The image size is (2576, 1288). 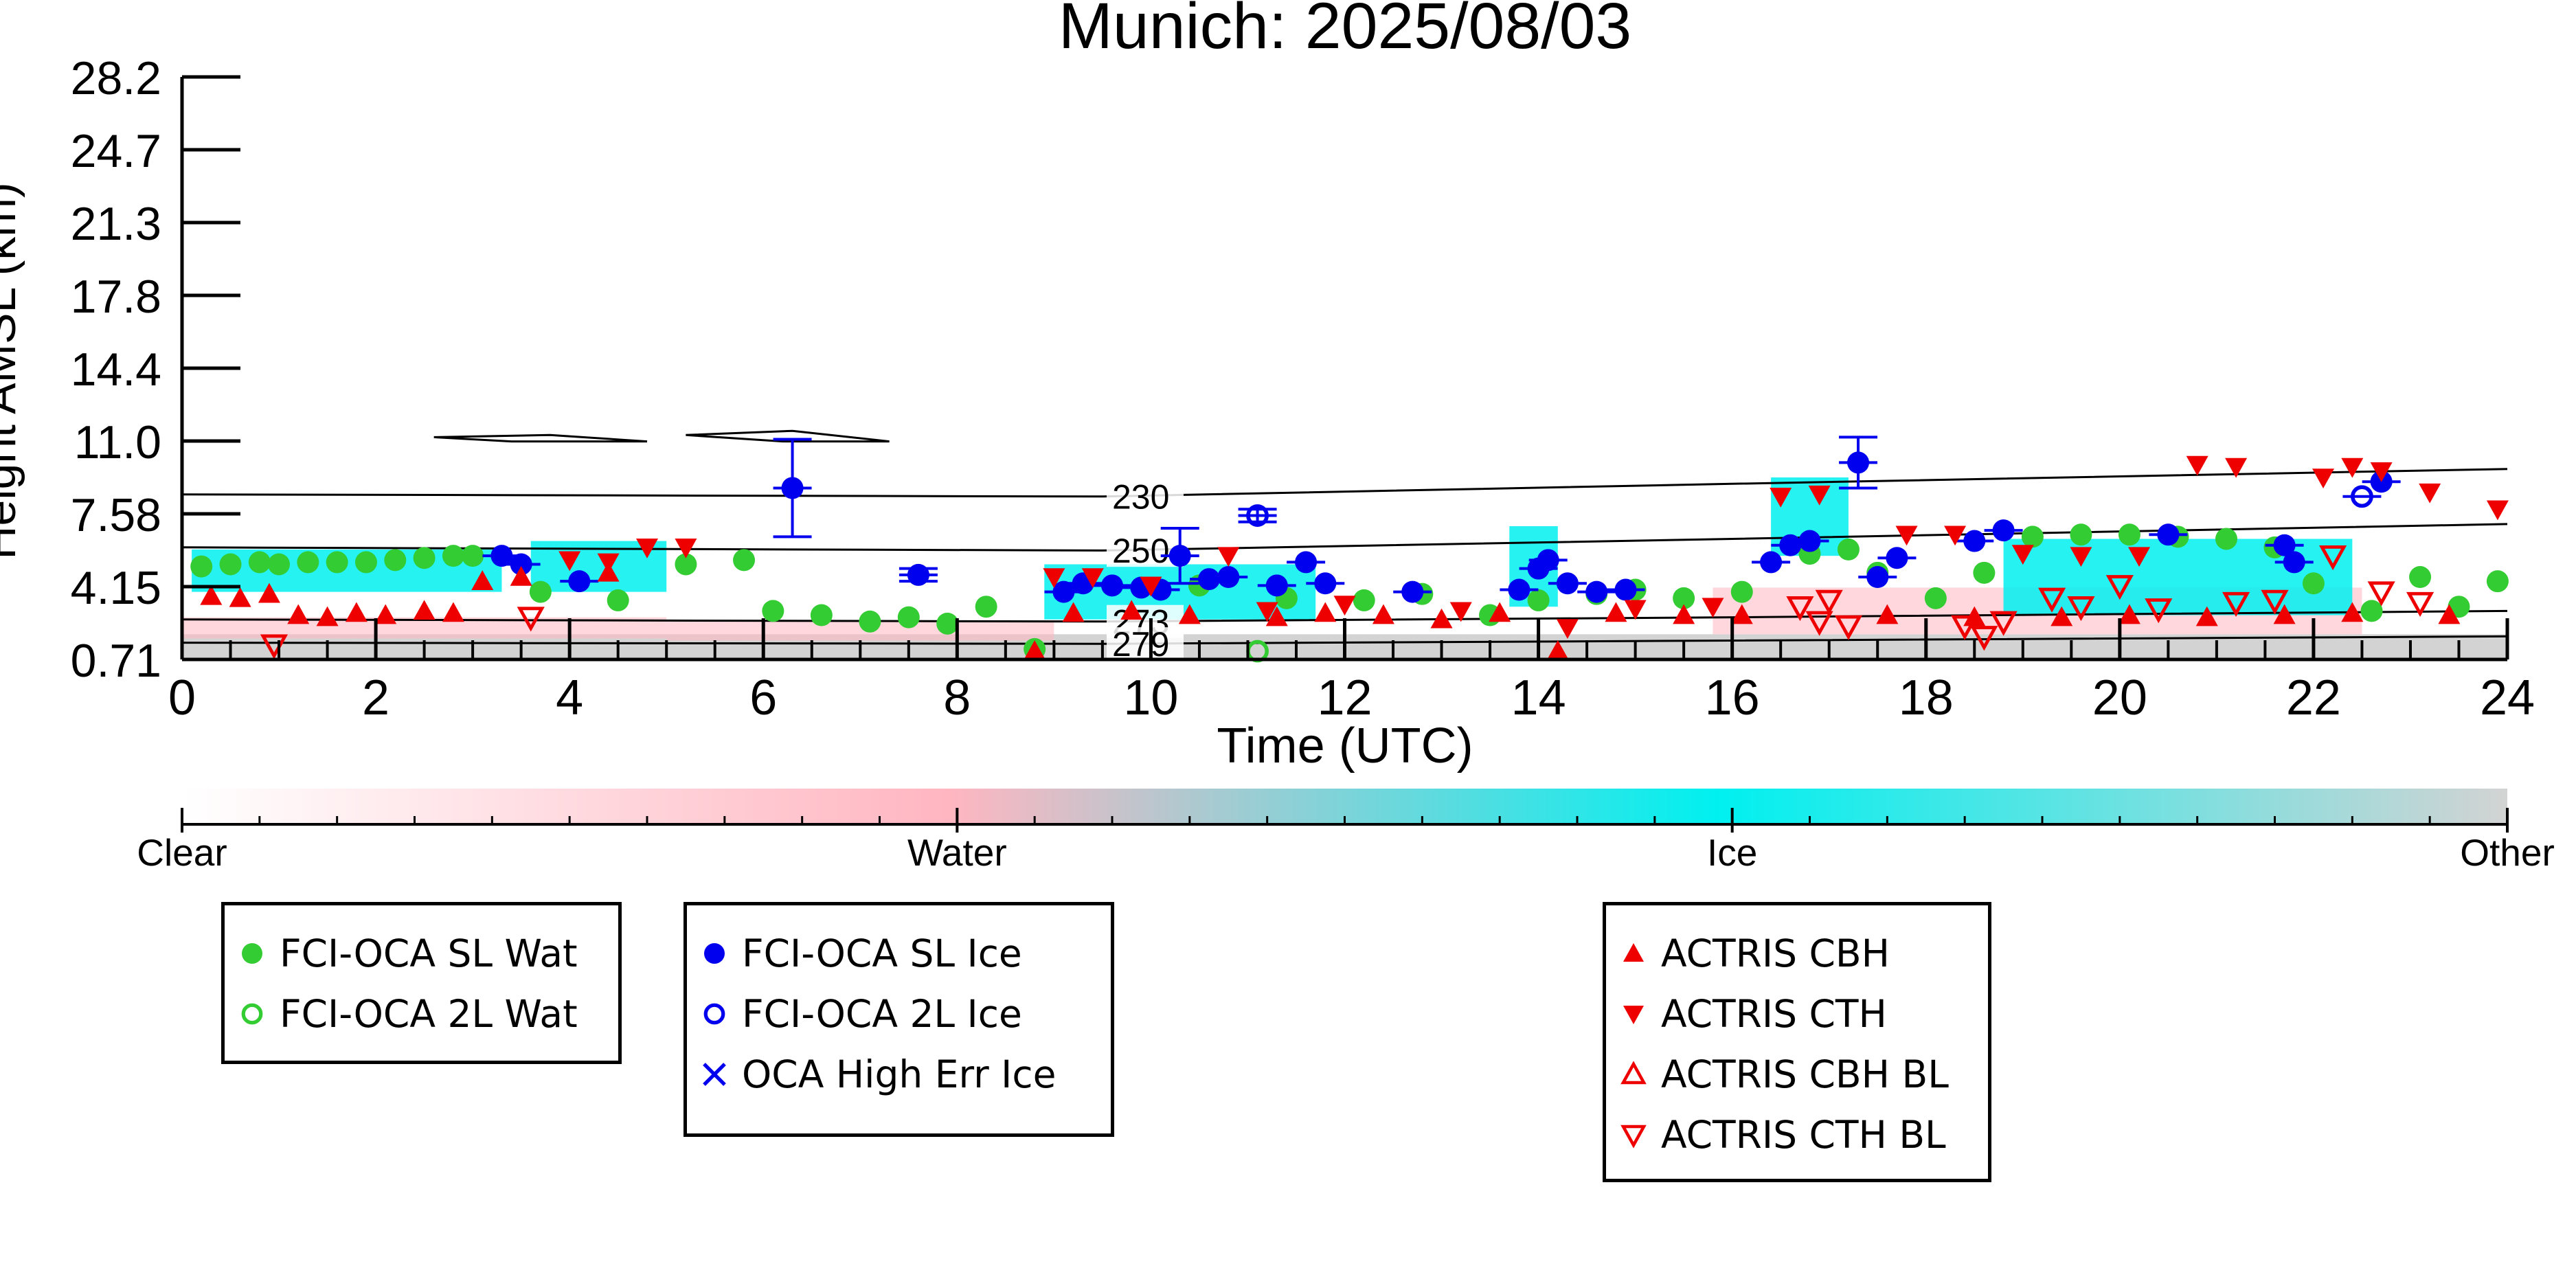 I want to click on cirrus-contours, so click(x=661, y=436).